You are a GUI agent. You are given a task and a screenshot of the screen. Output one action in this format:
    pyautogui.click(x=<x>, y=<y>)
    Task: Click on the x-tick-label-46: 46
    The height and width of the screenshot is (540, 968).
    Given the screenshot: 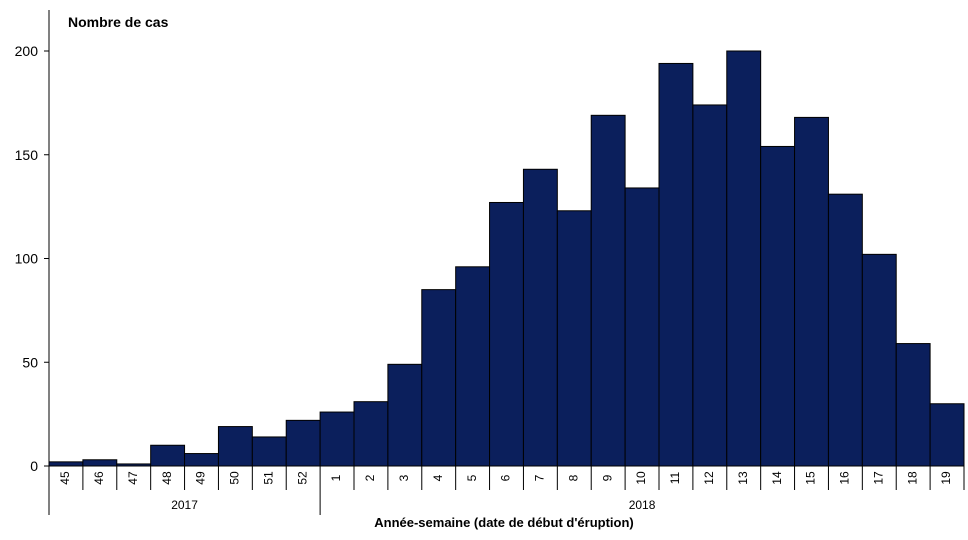 What is the action you would take?
    pyautogui.click(x=99, y=478)
    